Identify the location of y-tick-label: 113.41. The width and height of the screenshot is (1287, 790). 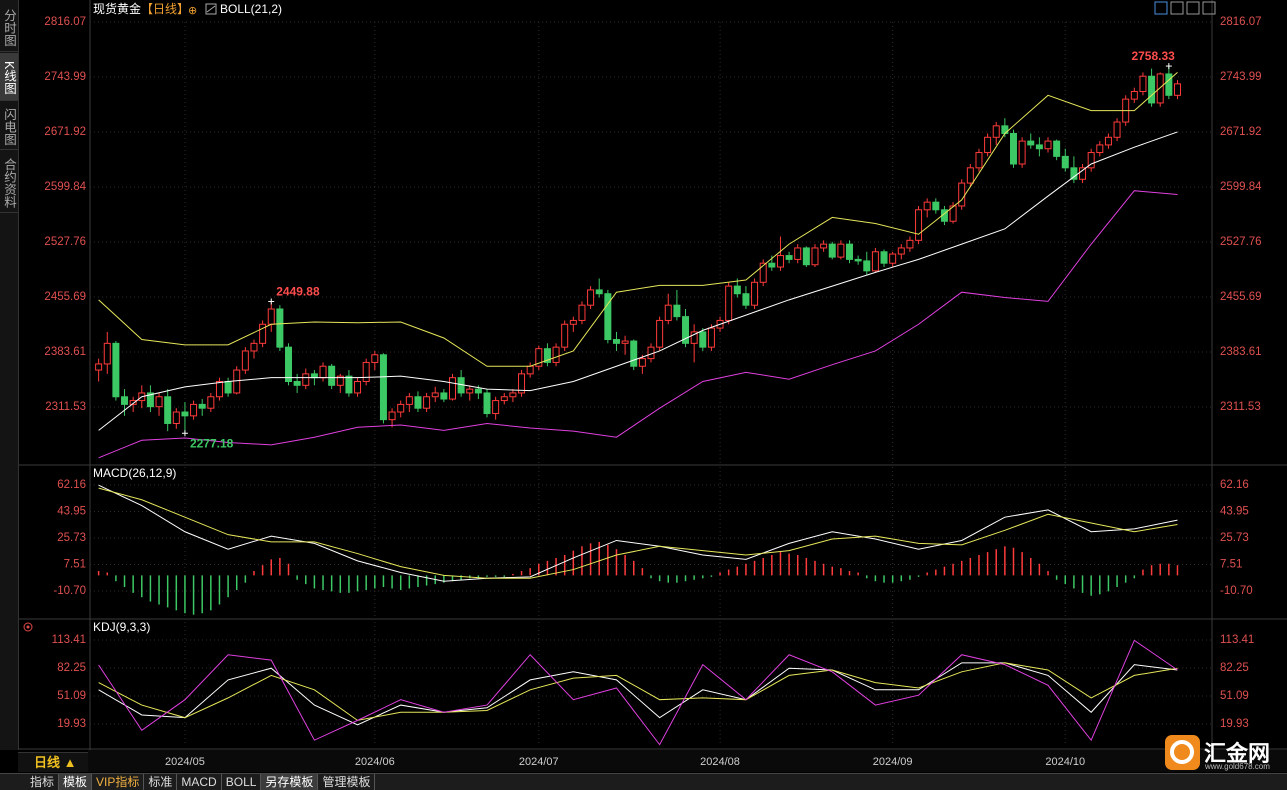
(1237, 640).